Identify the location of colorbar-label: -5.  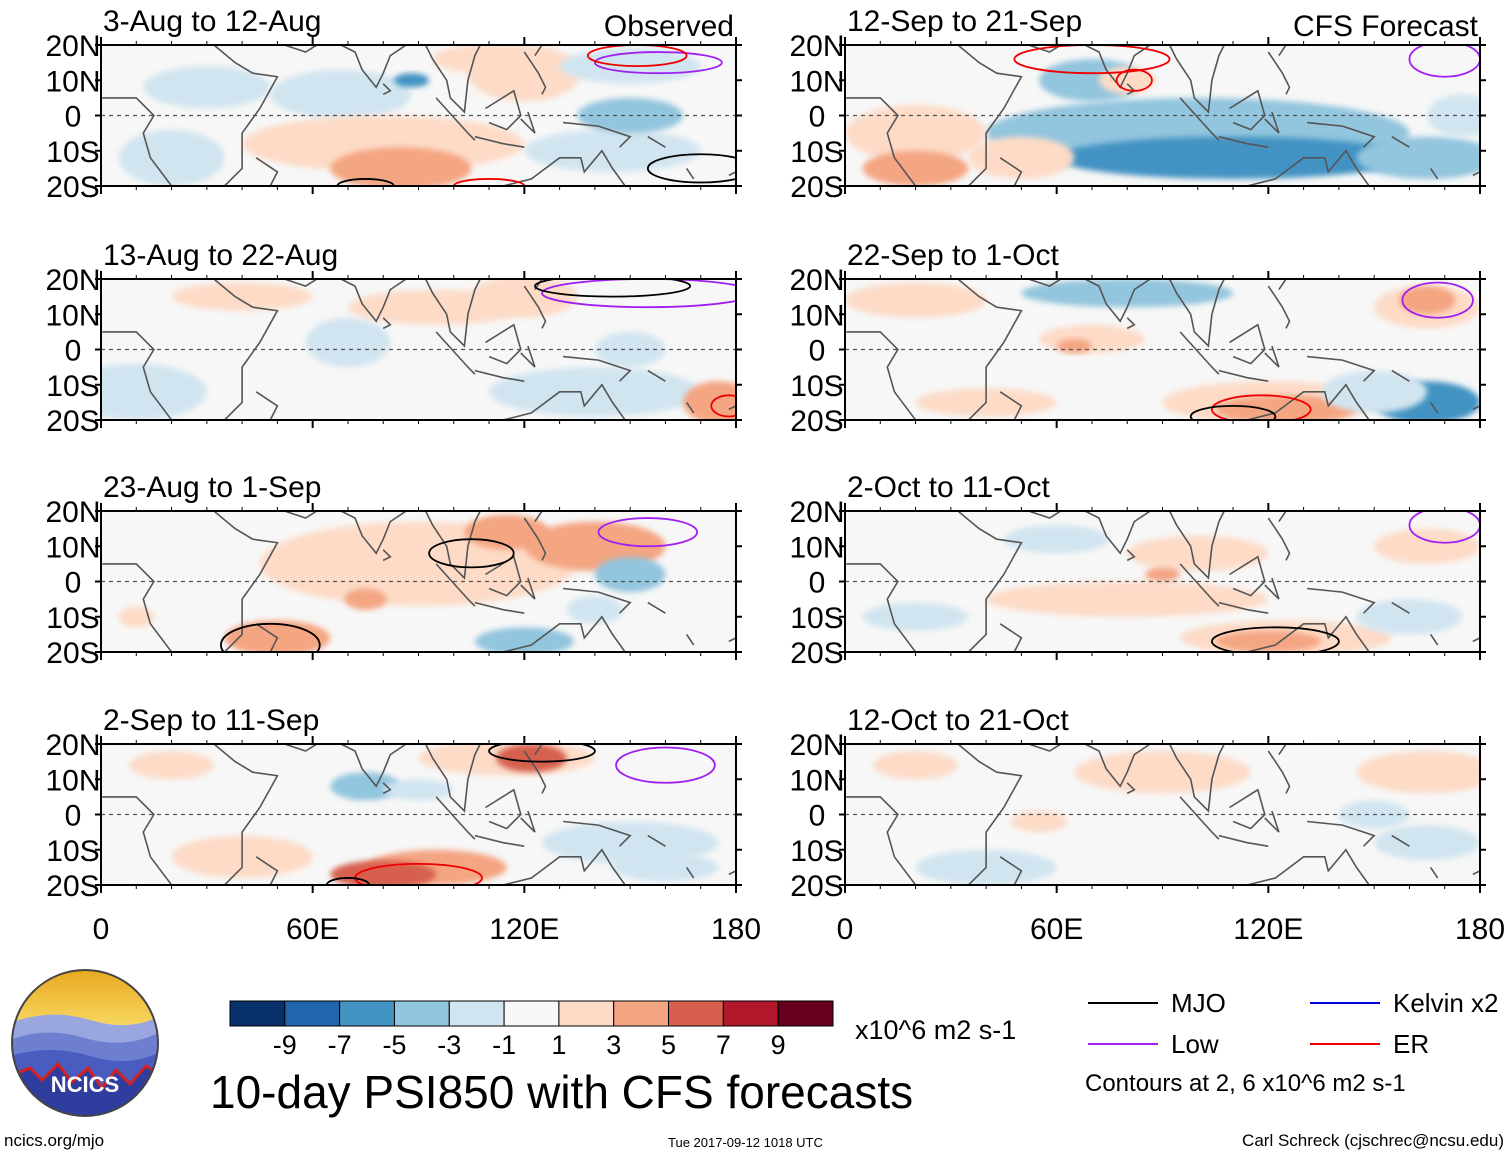
(394, 1045).